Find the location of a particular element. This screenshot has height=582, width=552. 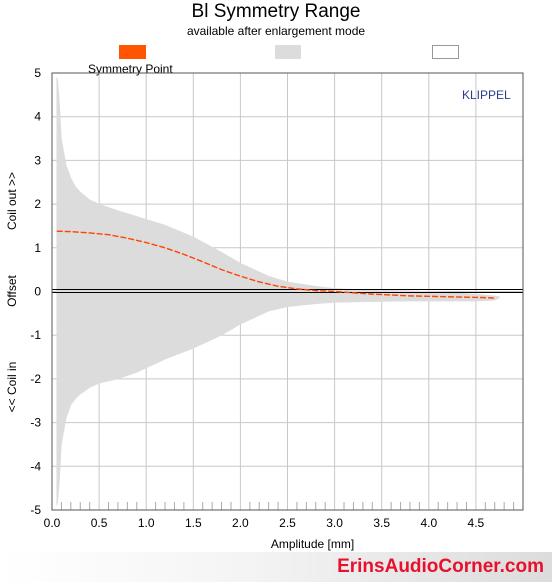

y-tick-label: 0 is located at coordinates (37, 292).